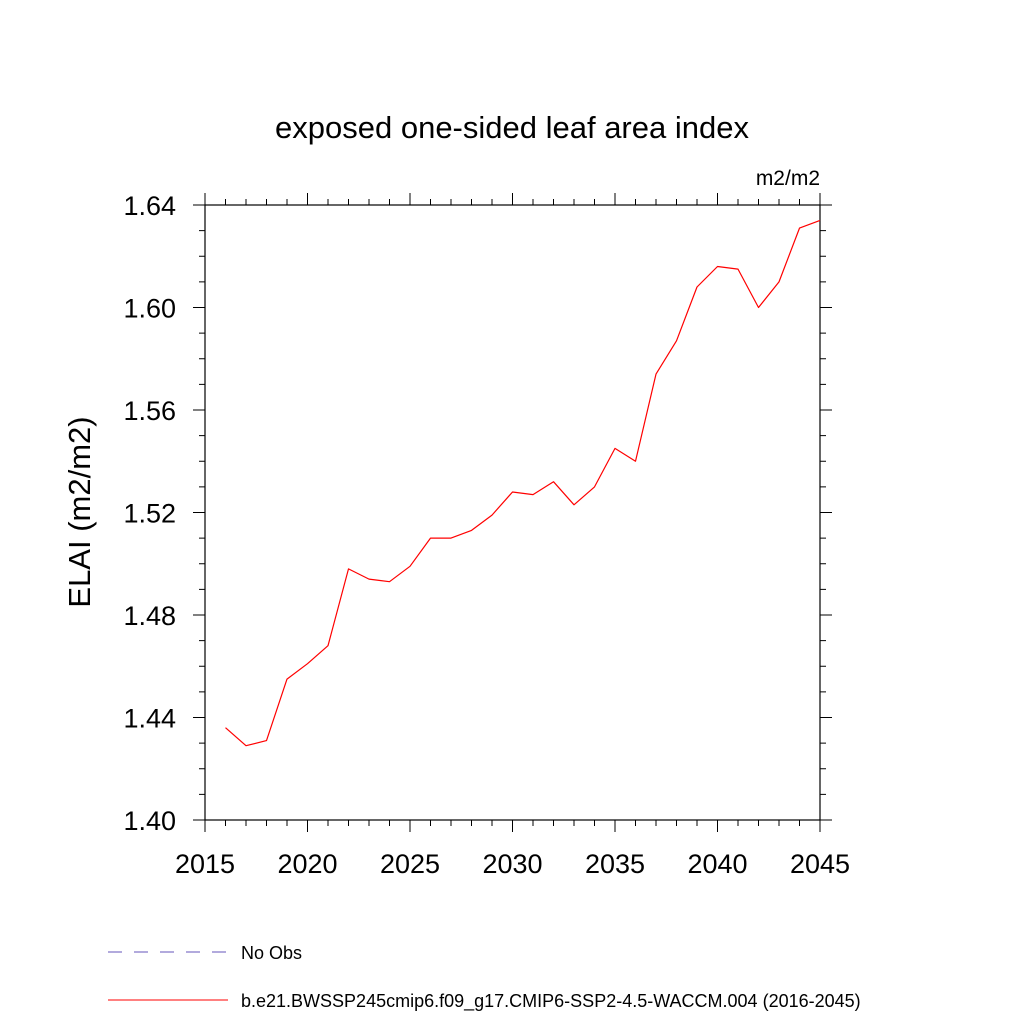  I want to click on x-tick-label: 2025, so click(410, 864).